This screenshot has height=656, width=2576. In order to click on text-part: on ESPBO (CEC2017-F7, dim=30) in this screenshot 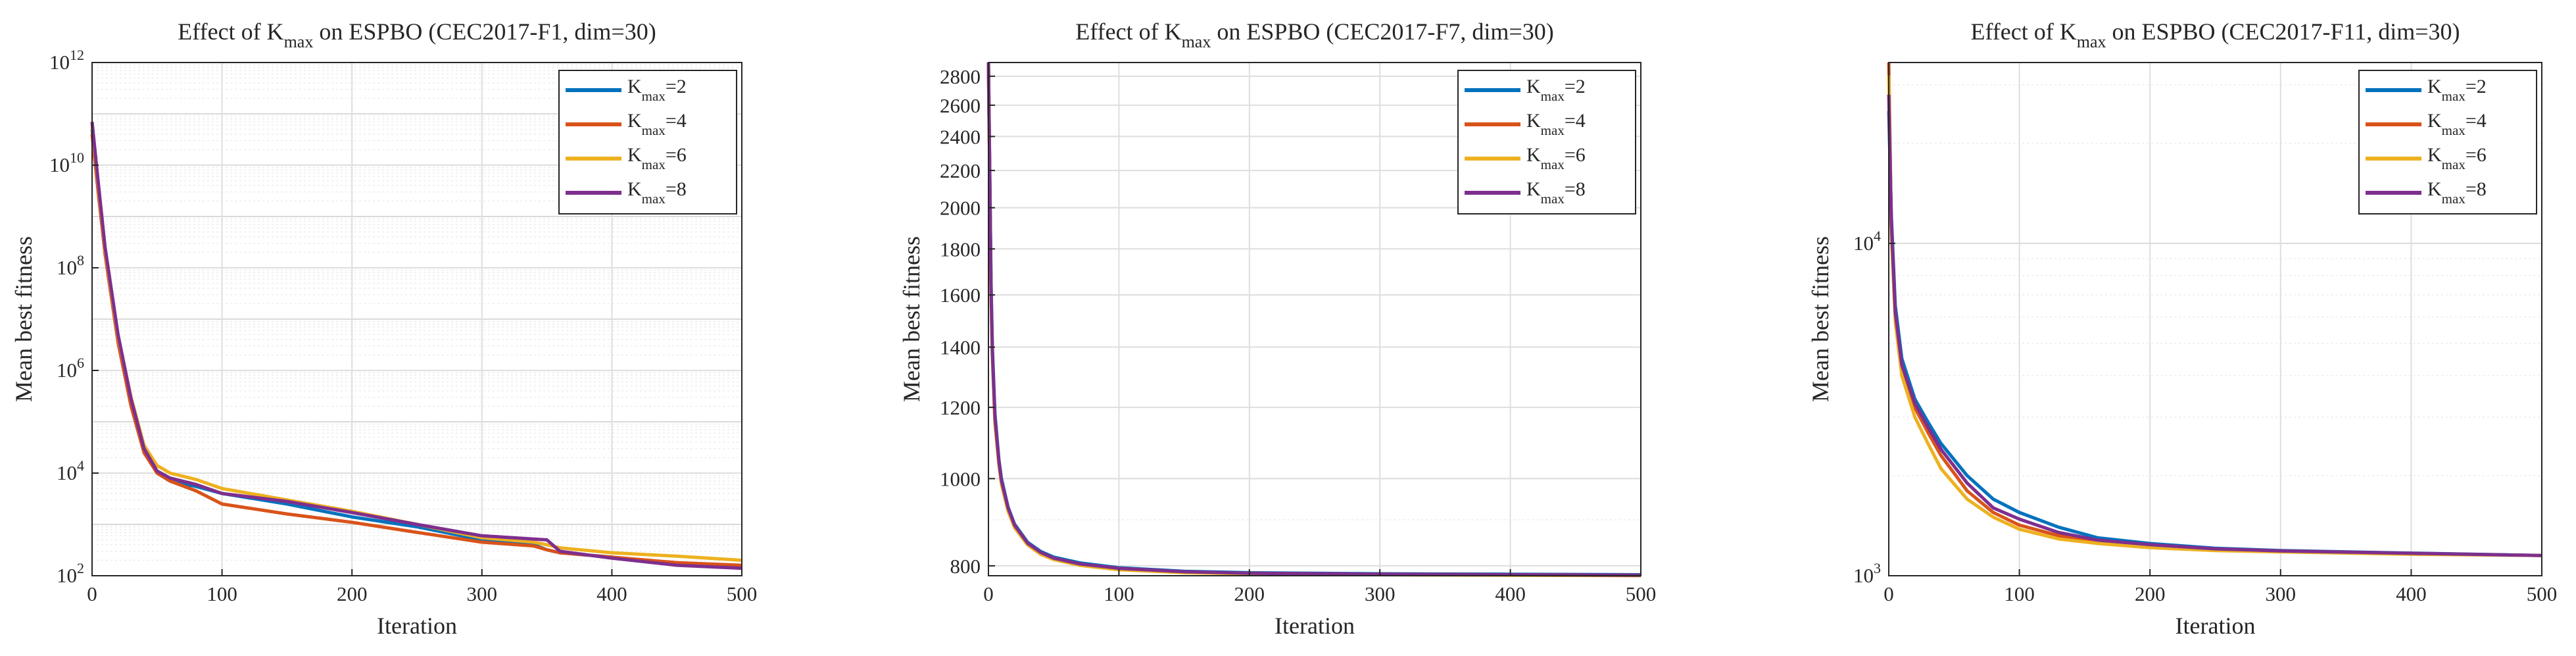, I will do `click(1382, 31)`.